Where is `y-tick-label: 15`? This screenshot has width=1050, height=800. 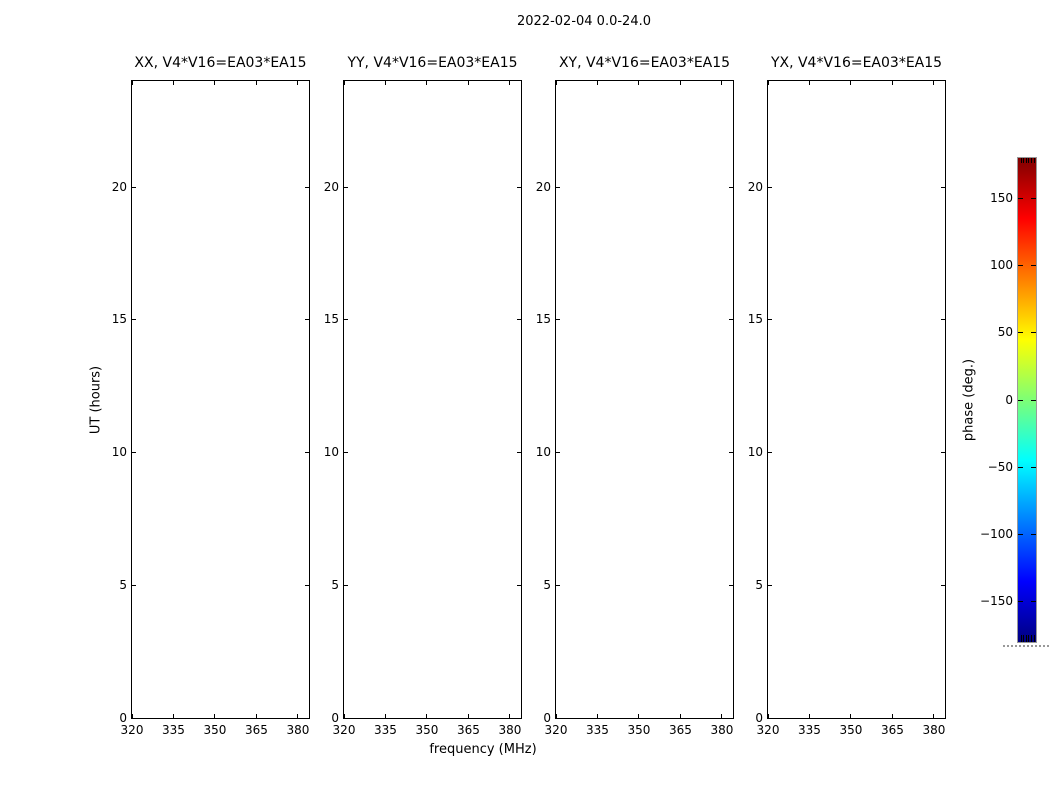 y-tick-label: 15 is located at coordinates (543, 319).